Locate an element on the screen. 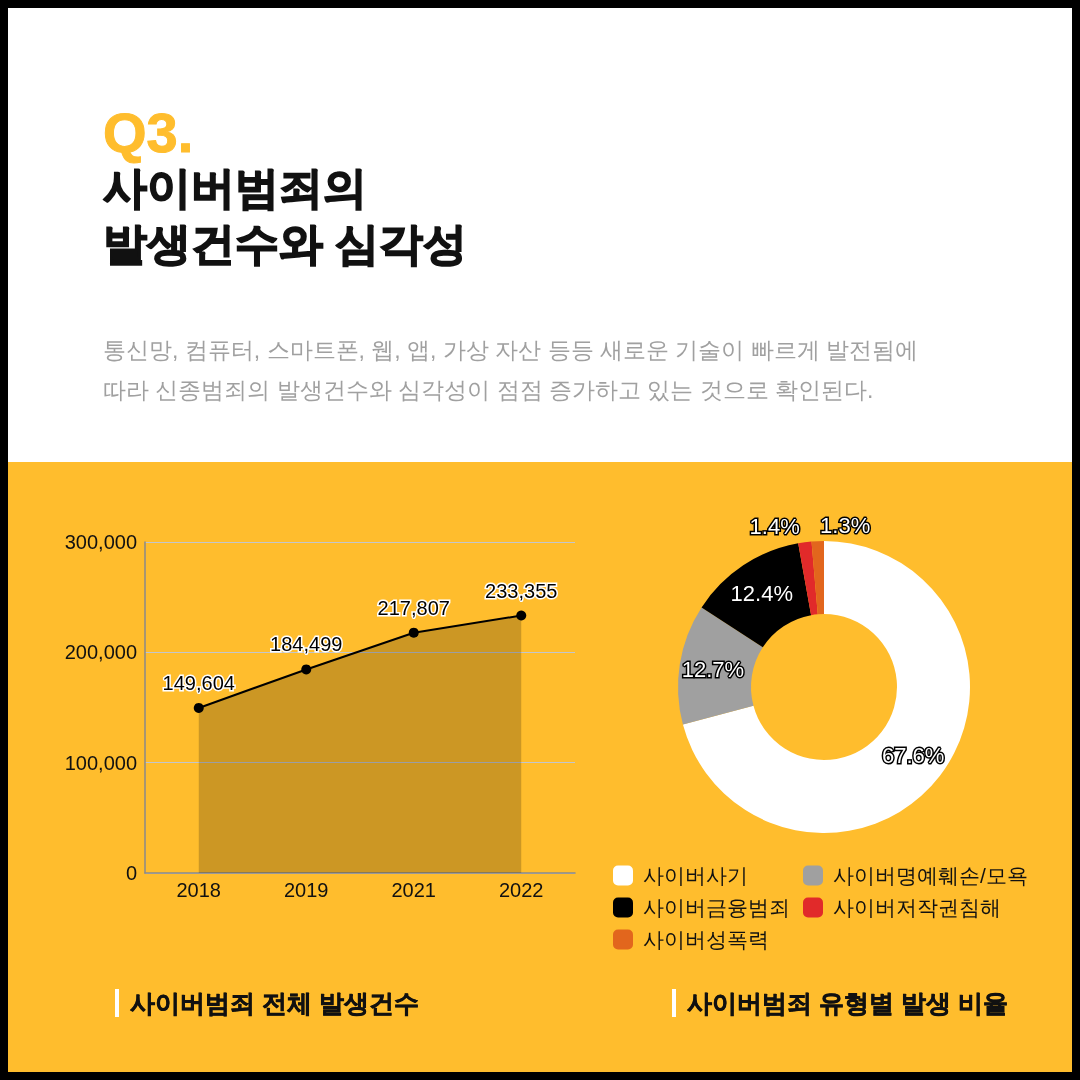 The image size is (1080, 1080). text: 사이버범죄 유형별 발생 비율 is located at coordinates (840, 1003).